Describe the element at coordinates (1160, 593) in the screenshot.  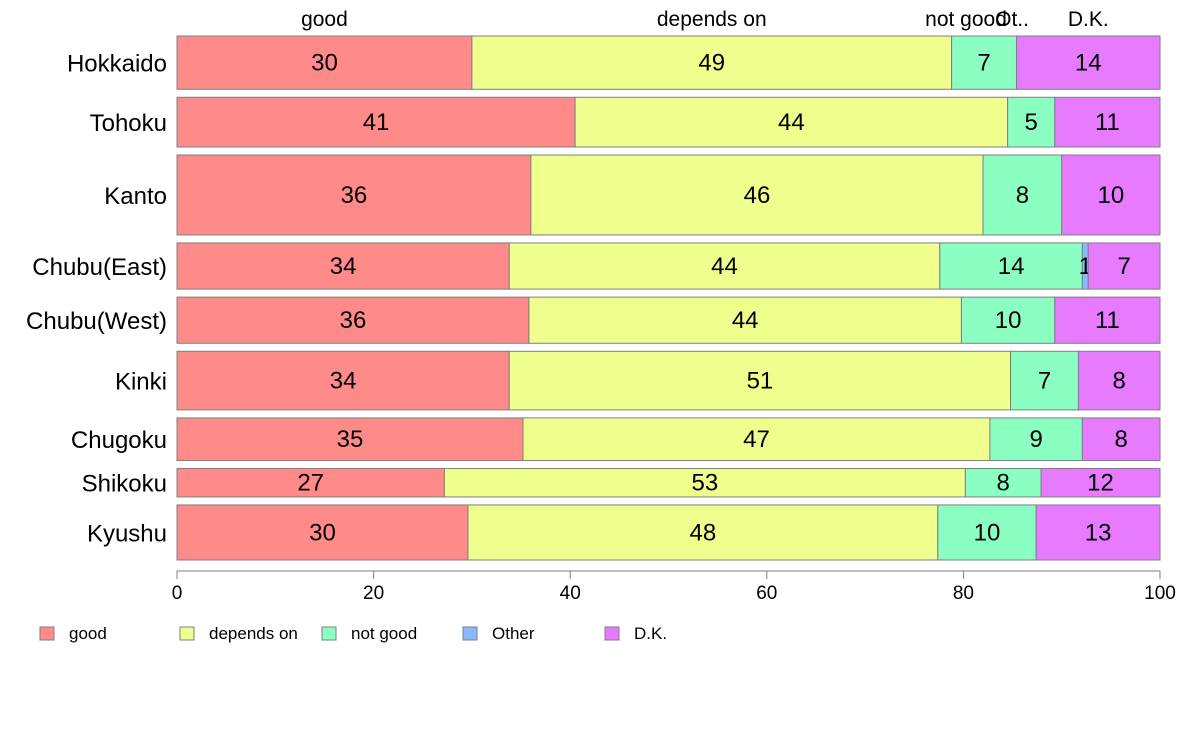
I see `x-tick-label: 100` at that location.